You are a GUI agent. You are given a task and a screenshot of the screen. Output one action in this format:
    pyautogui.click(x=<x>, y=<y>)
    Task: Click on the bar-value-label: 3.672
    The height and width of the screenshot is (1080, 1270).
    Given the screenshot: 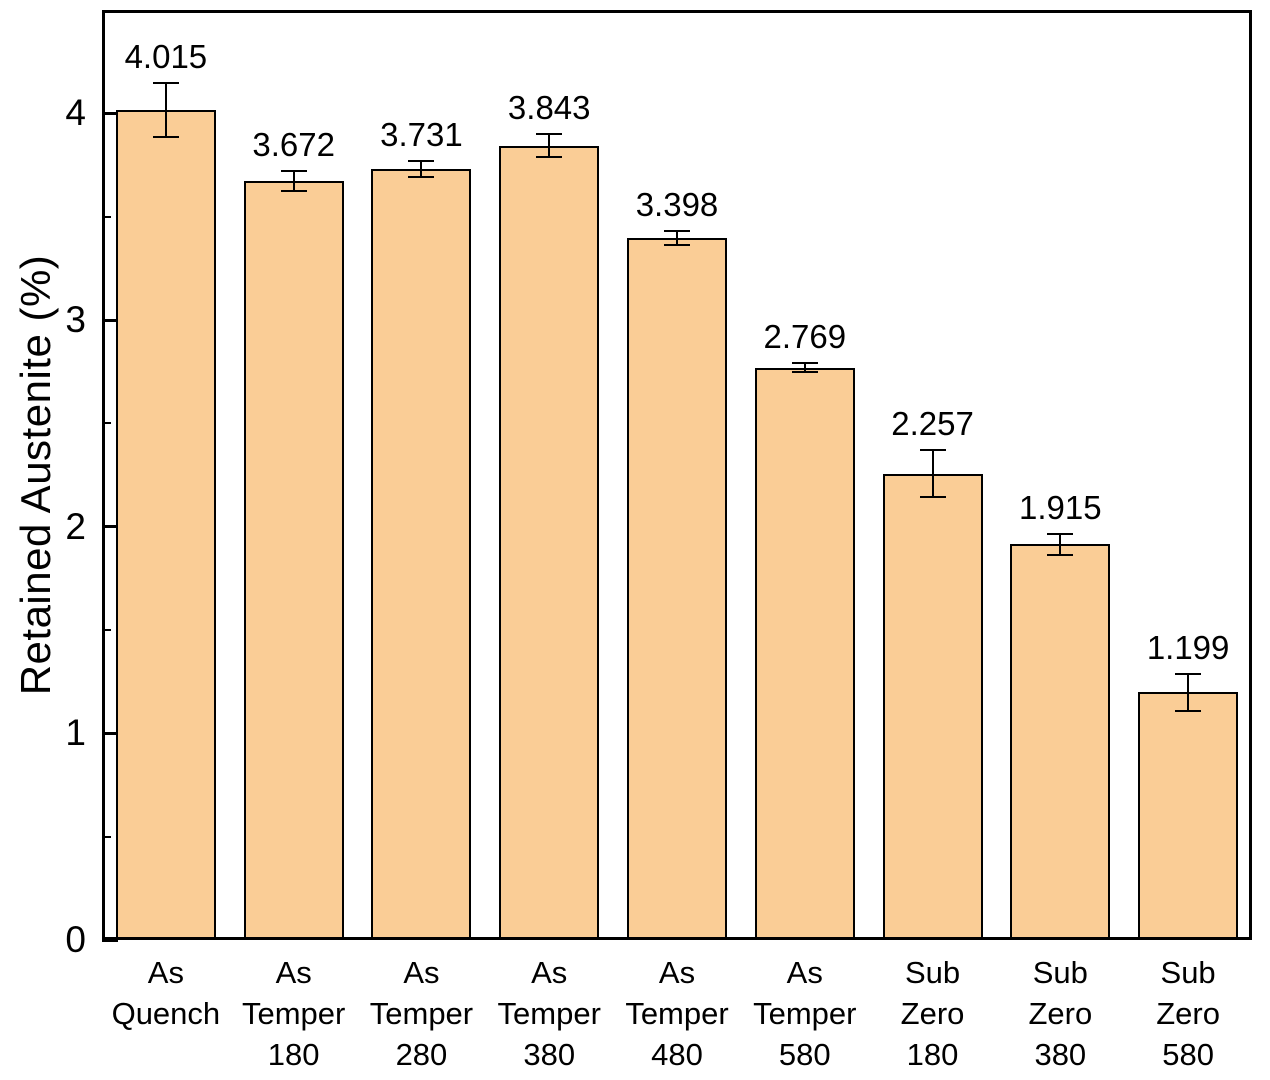 What is the action you would take?
    pyautogui.click(x=293, y=144)
    